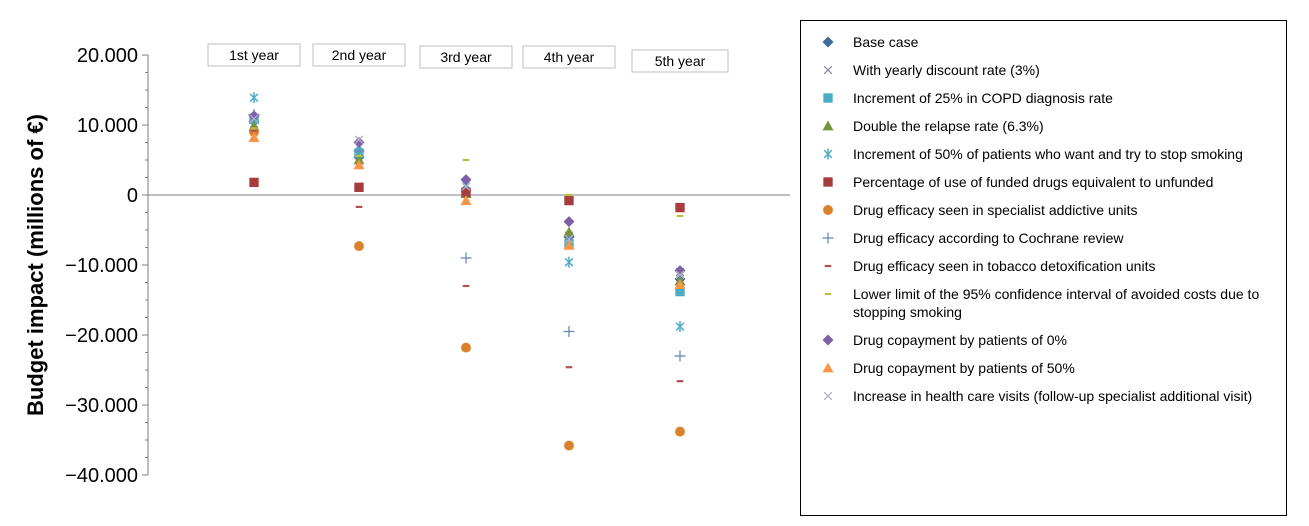 This screenshot has width=1309, height=526. Describe the element at coordinates (101, 406) in the screenshot. I see `y-tick-label: −30.000` at that location.